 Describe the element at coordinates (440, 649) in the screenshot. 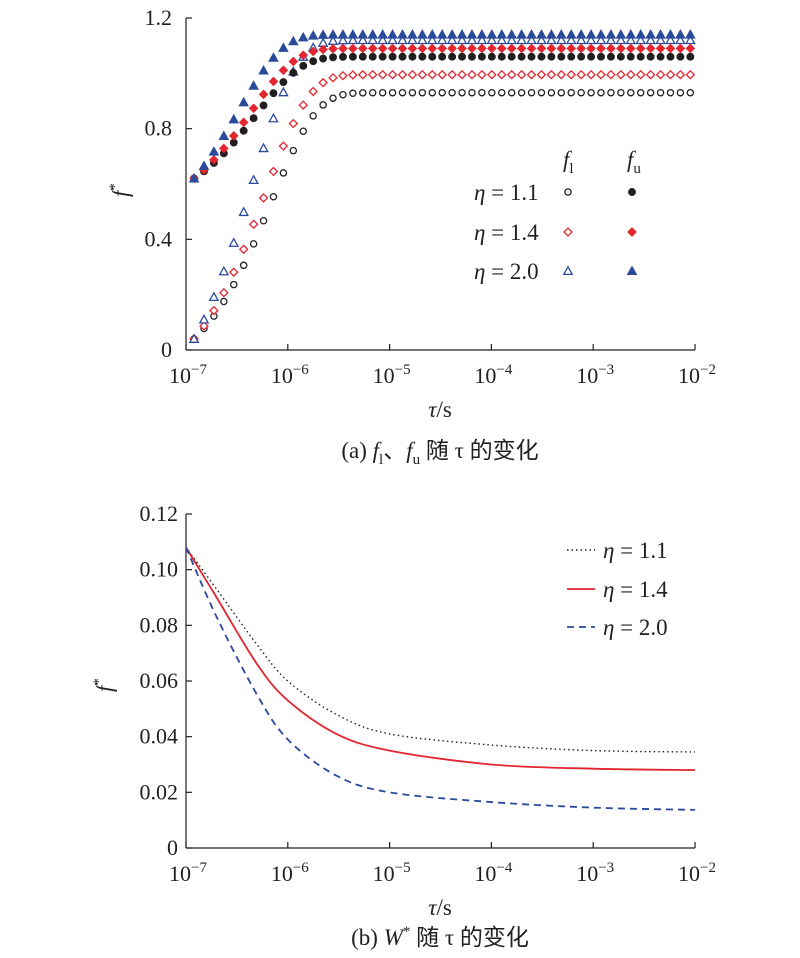

I see `chart-b-series-line` at that location.